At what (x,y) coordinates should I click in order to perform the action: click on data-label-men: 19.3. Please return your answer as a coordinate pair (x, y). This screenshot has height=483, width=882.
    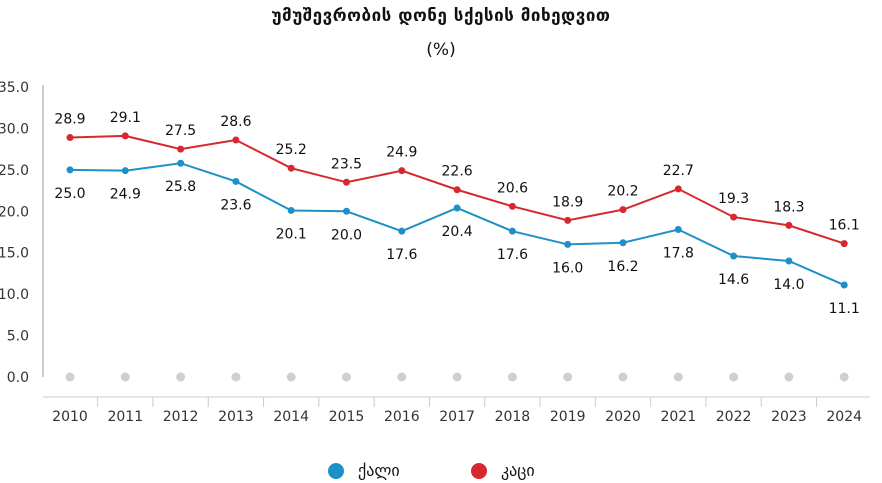
    Looking at the image, I should click on (733, 199).